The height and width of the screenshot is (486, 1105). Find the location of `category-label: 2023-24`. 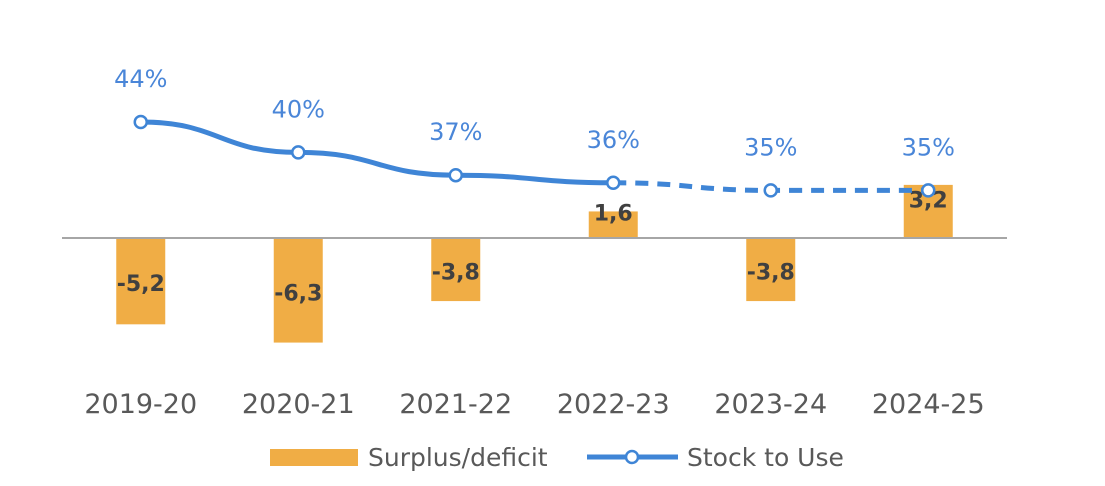

category-label: 2023-24 is located at coordinates (770, 404).